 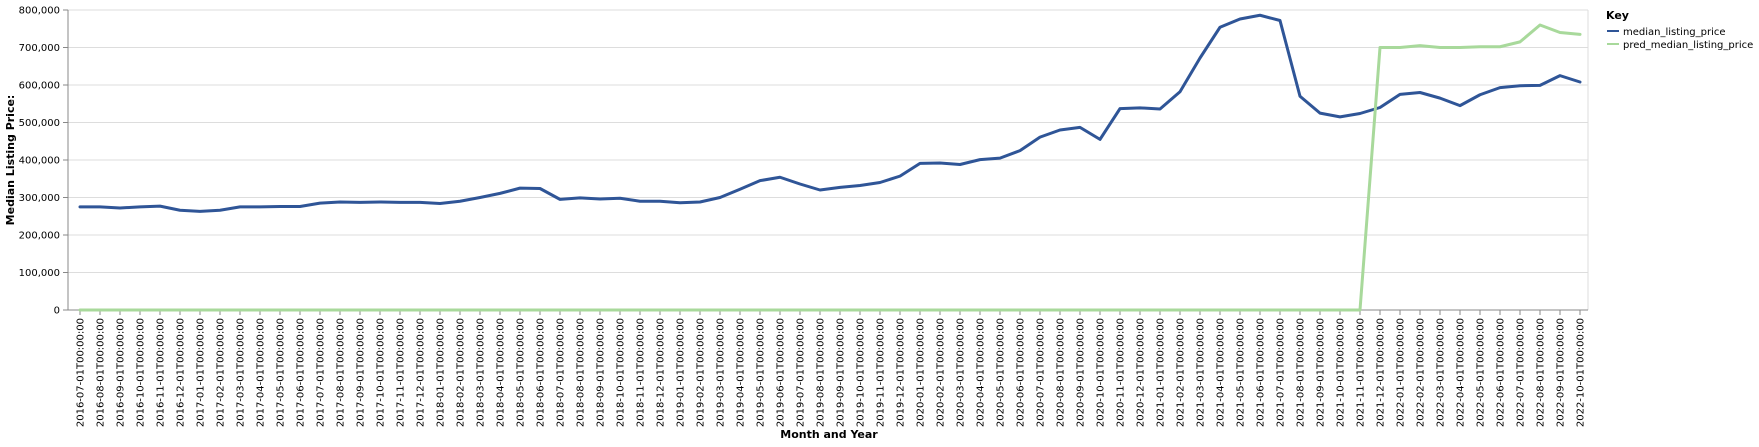 I want to click on x-tick-label: 2016-10-01T00:00:00, so click(x=141, y=372).